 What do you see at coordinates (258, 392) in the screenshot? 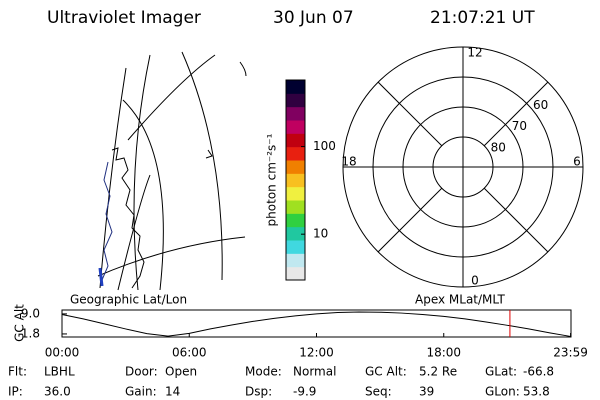
I see `field-label: Dsp:` at bounding box center [258, 392].